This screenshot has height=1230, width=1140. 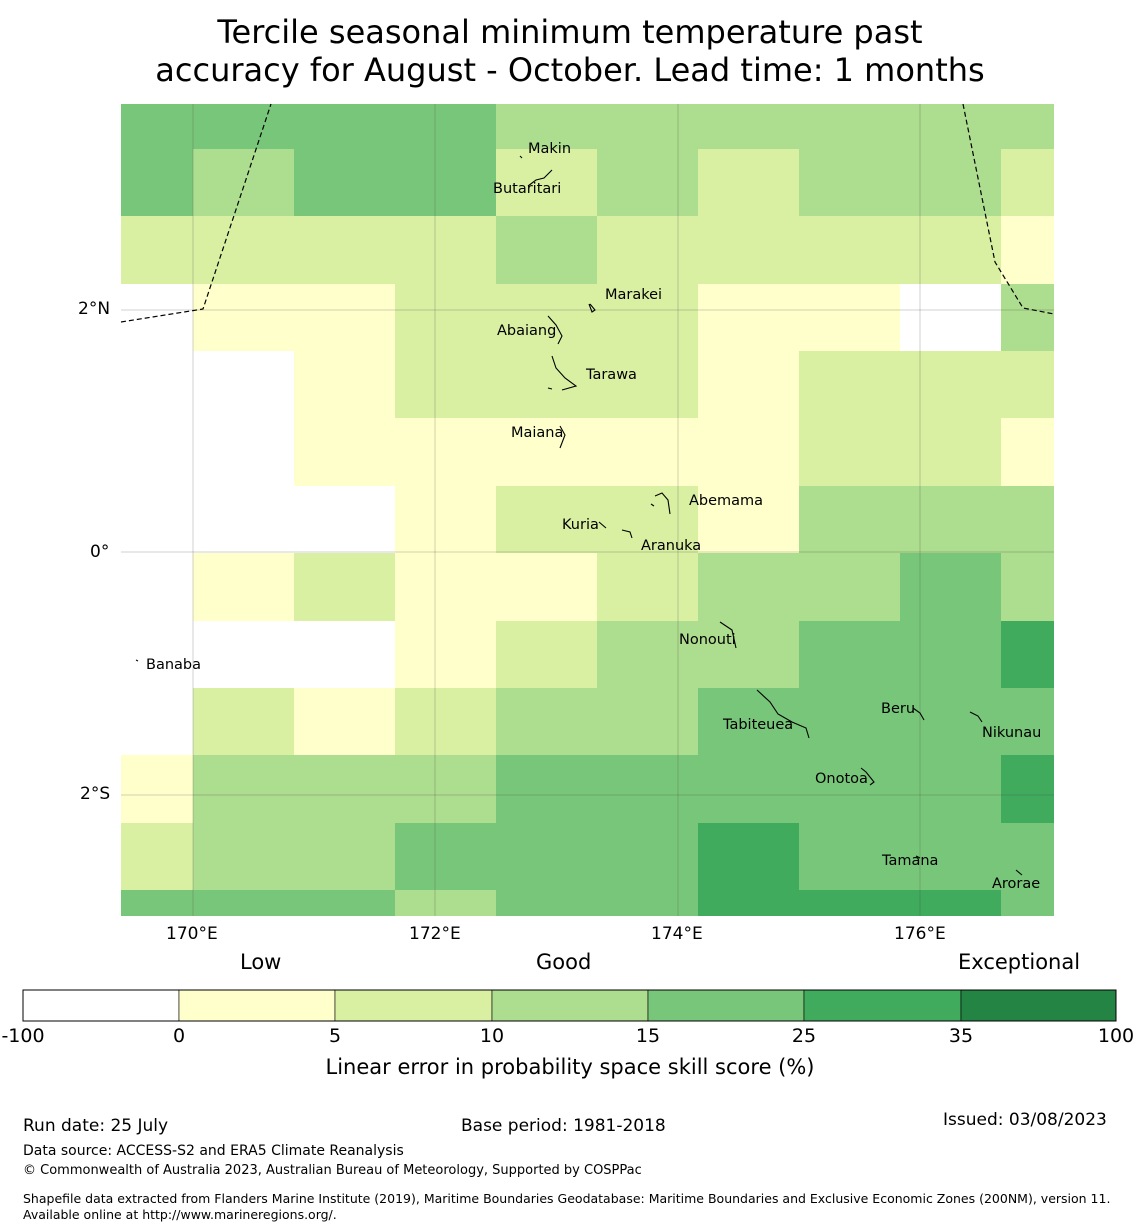 I want to click on island-label: Arorae, so click(x=1016, y=884).